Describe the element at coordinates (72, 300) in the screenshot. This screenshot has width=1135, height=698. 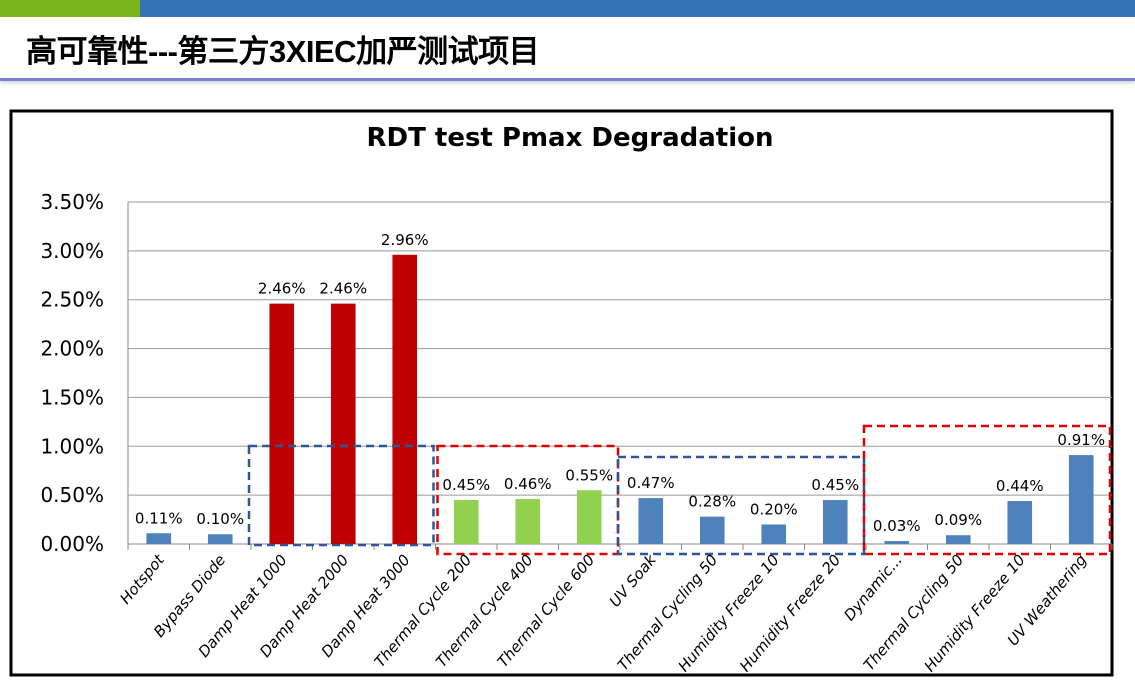
I see `y-tick-label: 2.50%` at that location.